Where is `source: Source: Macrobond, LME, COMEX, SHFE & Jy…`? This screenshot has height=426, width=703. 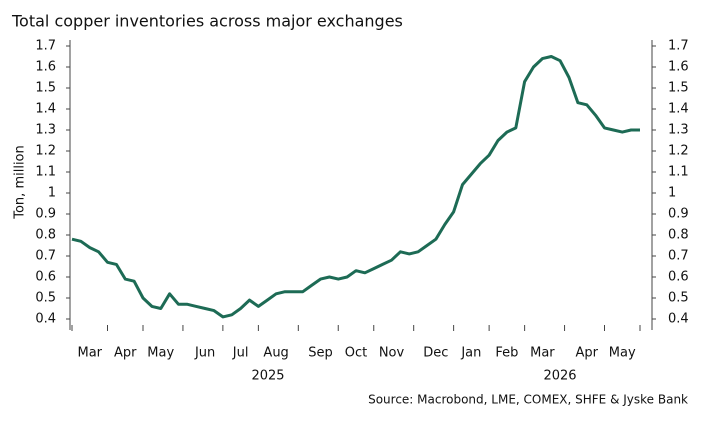
source: Source: Macrobond, LME, COMEX, SHFE & Jy… is located at coordinates (528, 400).